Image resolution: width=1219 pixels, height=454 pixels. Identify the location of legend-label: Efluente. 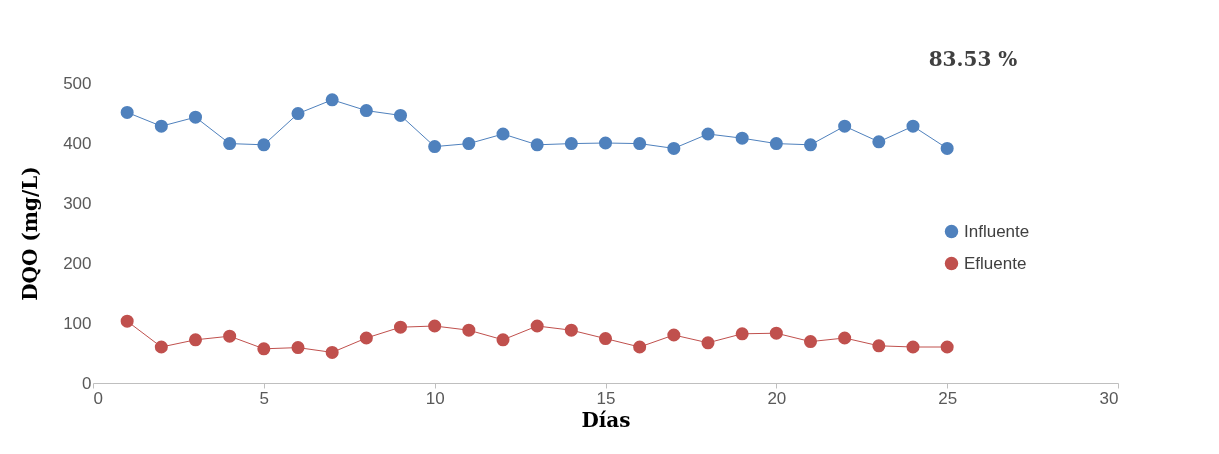
(995, 263).